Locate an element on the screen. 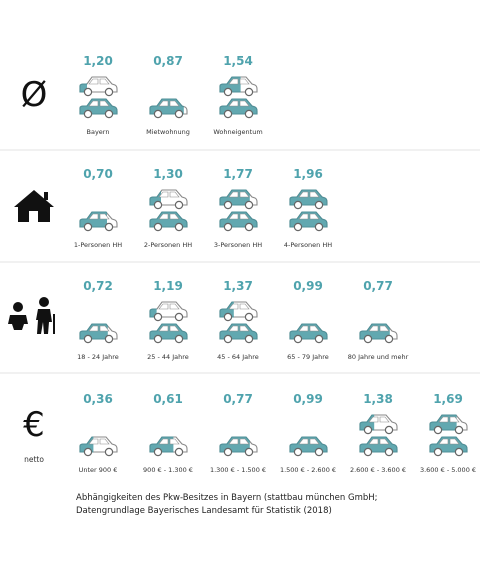  category-label: 25 - 44 Jahre is located at coordinates (168, 357).